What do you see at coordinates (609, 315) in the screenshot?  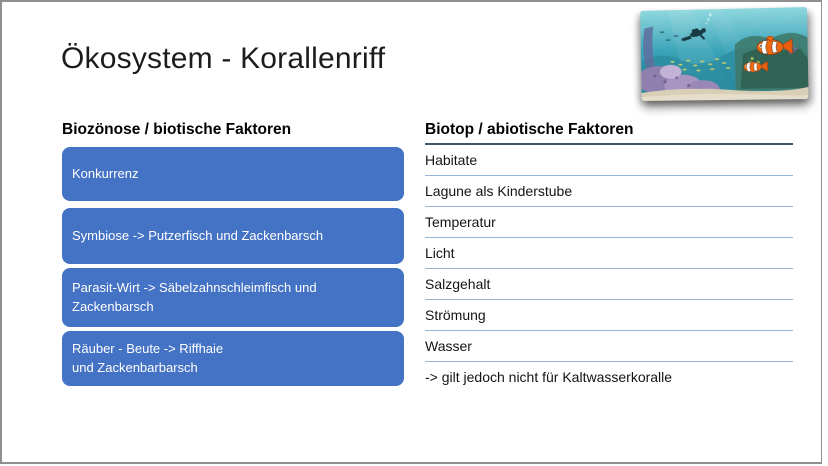 I see `abiotic-row-stroemung: Strömung` at bounding box center [609, 315].